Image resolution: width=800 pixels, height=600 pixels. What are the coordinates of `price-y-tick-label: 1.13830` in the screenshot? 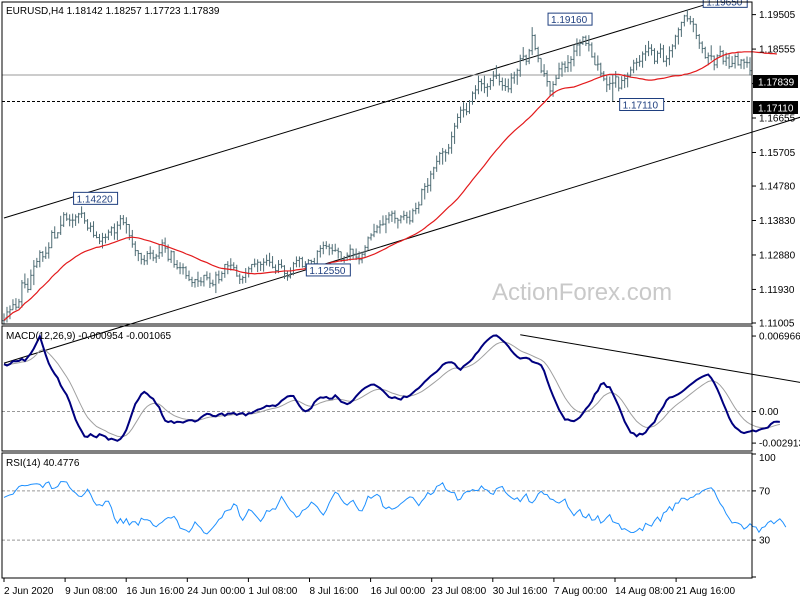 It's located at (777, 221).